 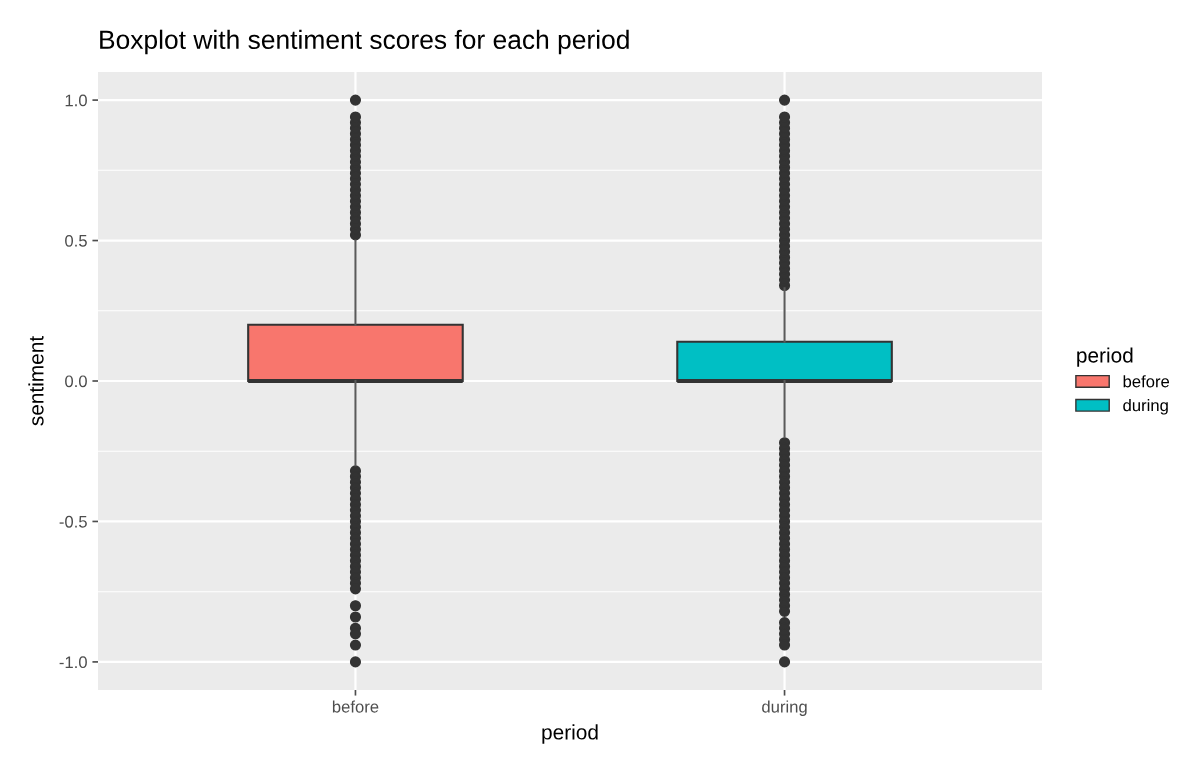 I want to click on chart-title: Boxplot with sentiment scores for each period, so click(x=364, y=42).